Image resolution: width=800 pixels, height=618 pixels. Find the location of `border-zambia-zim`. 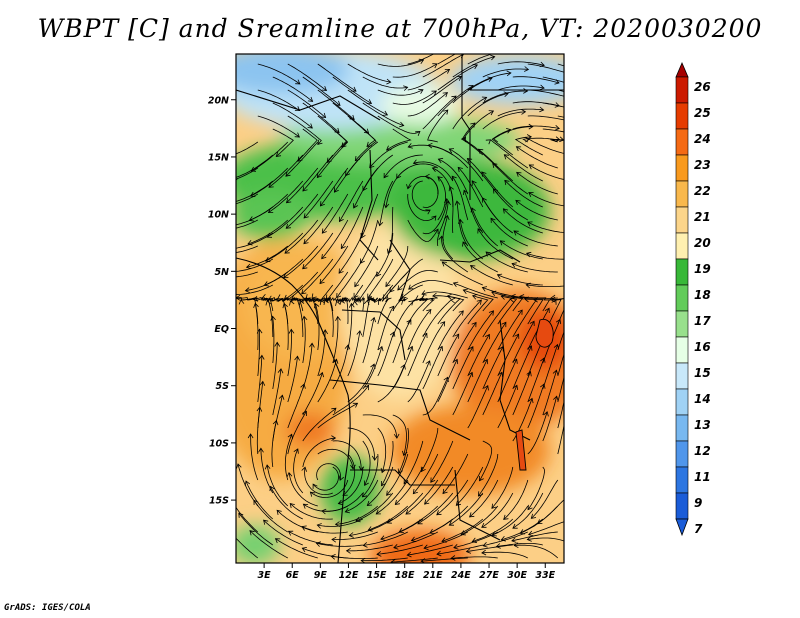

border-zambia-zim is located at coordinates (477, 505).